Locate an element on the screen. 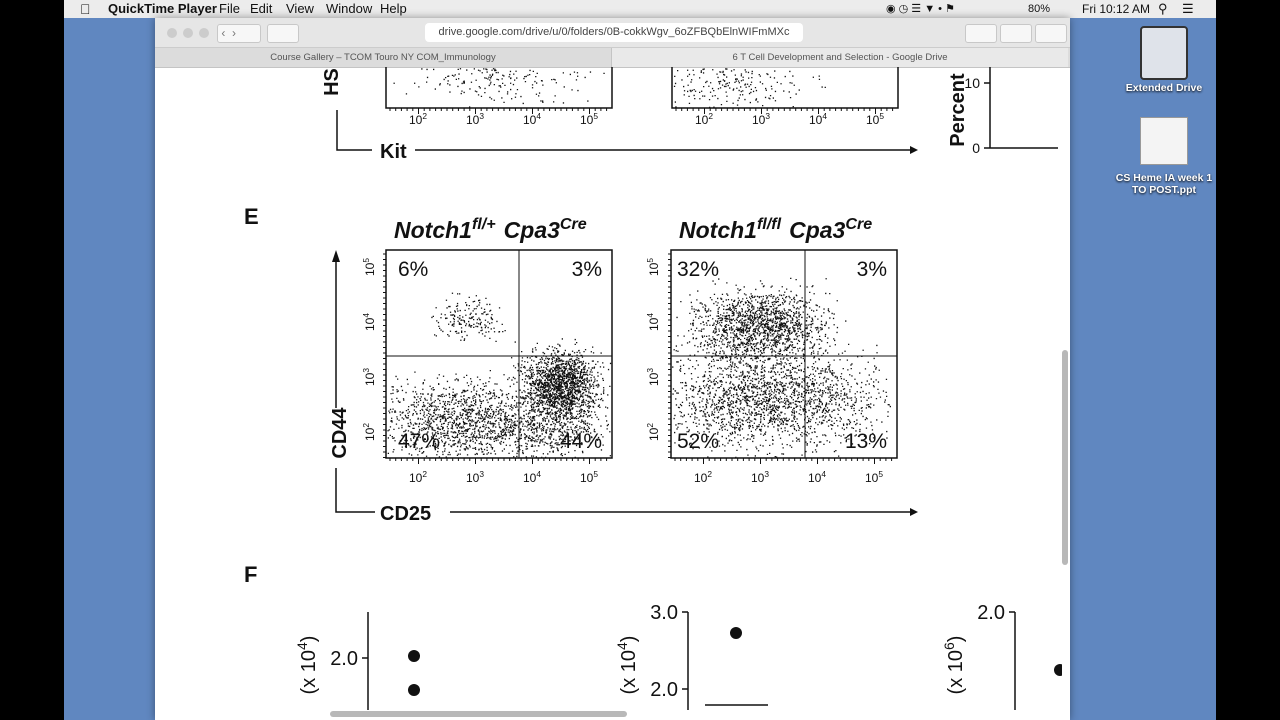 This screenshot has height=720, width=1280. superscript: 6 is located at coordinates (949, 646).